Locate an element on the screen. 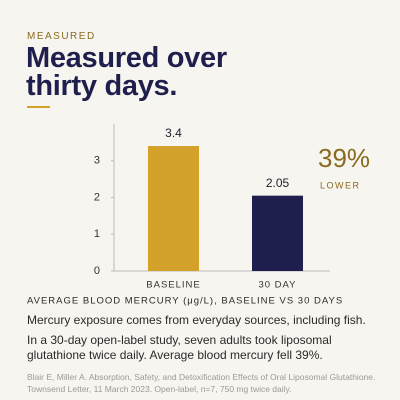 This screenshot has width=400, height=400. headline-line: Measured over is located at coordinates (126, 58).